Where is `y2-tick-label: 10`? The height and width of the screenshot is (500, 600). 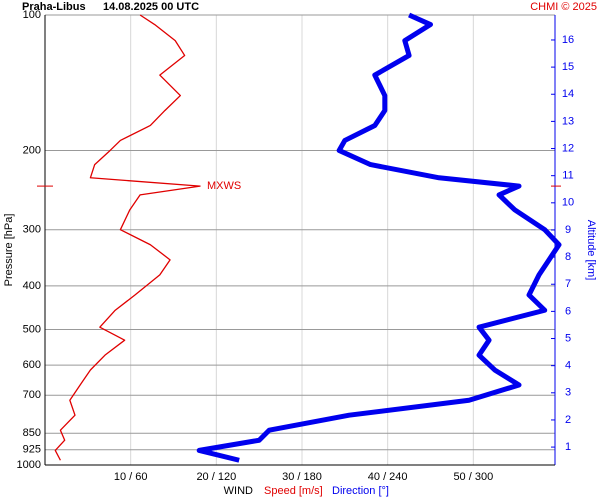 y2-tick-label: 10 is located at coordinates (568, 203).